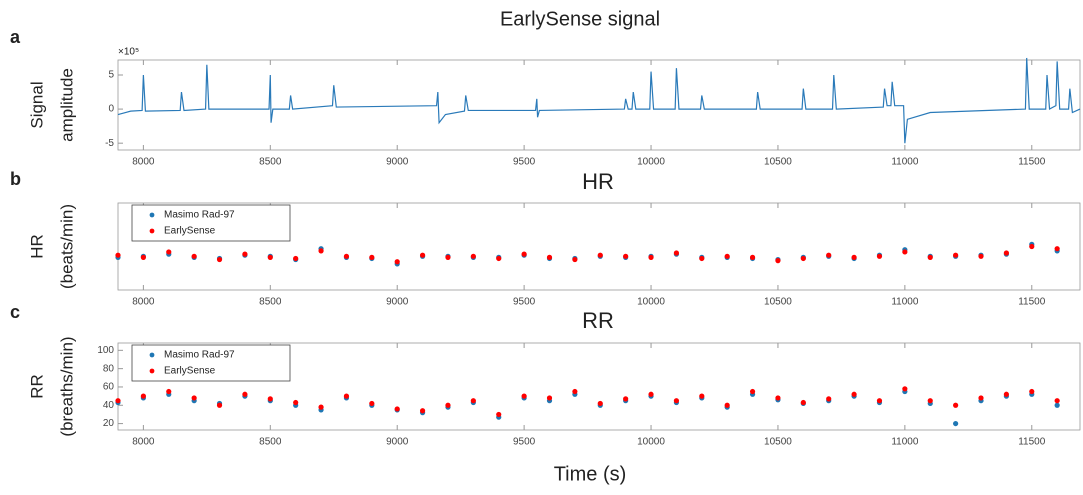 Image resolution: width=1083 pixels, height=495 pixels. Describe the element at coordinates (211, 363) in the screenshot. I see `legend-box` at that location.